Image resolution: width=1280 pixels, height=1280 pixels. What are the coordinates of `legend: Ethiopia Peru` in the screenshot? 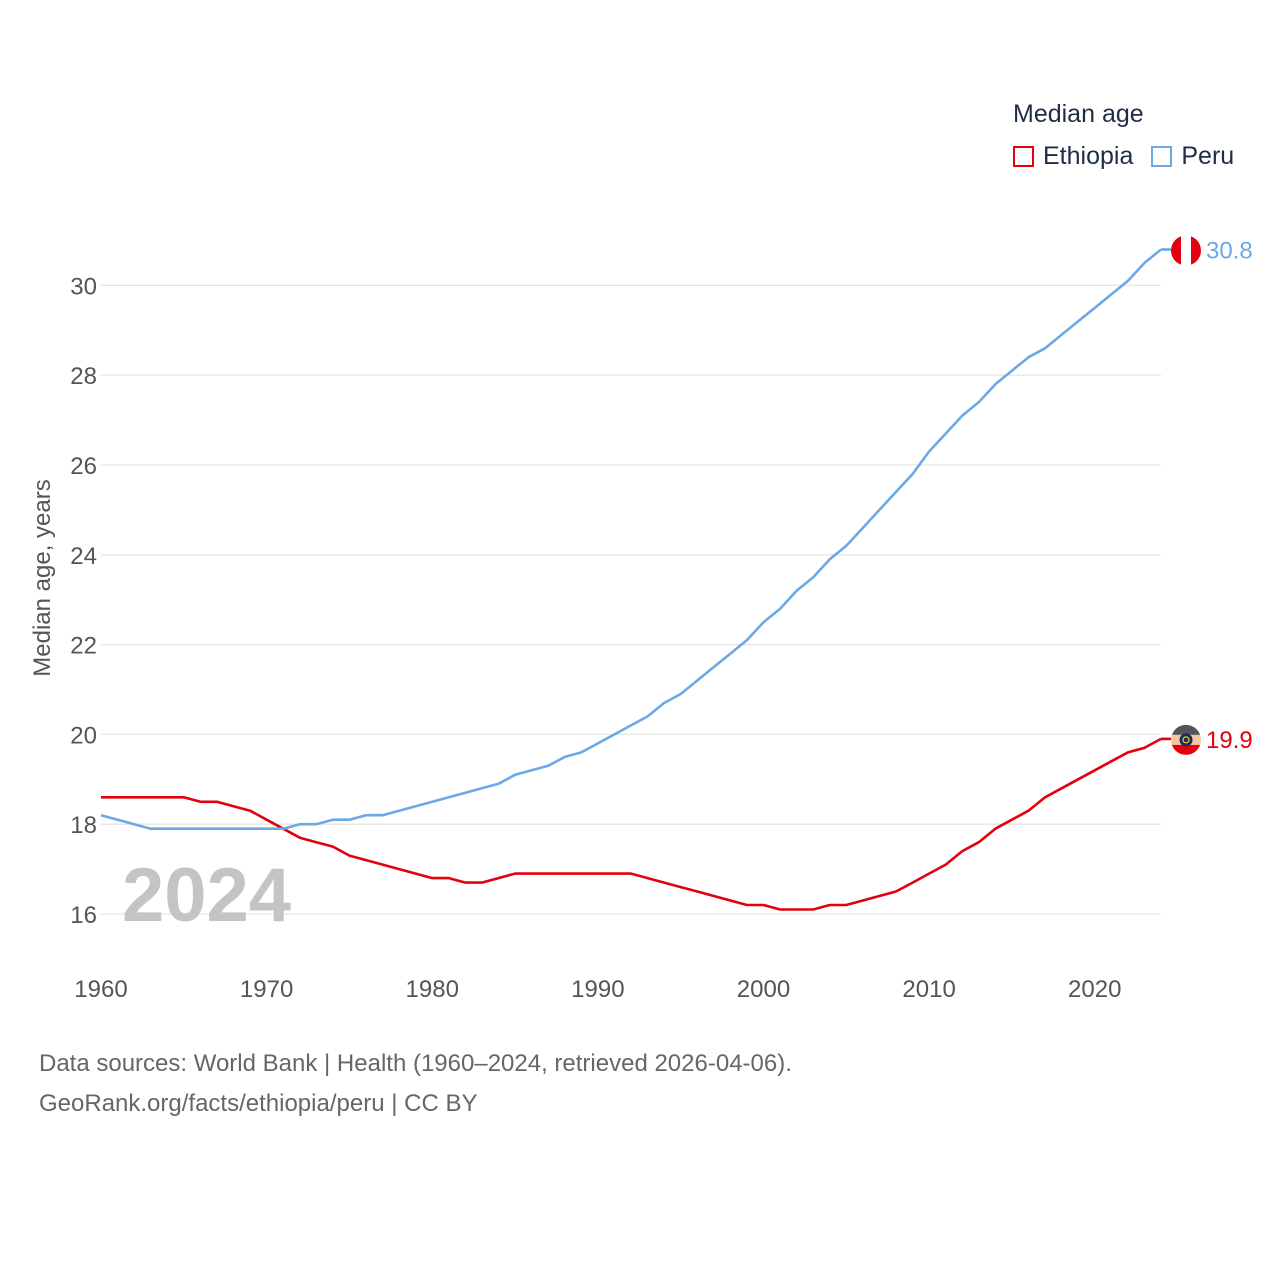 It's located at (1132, 156).